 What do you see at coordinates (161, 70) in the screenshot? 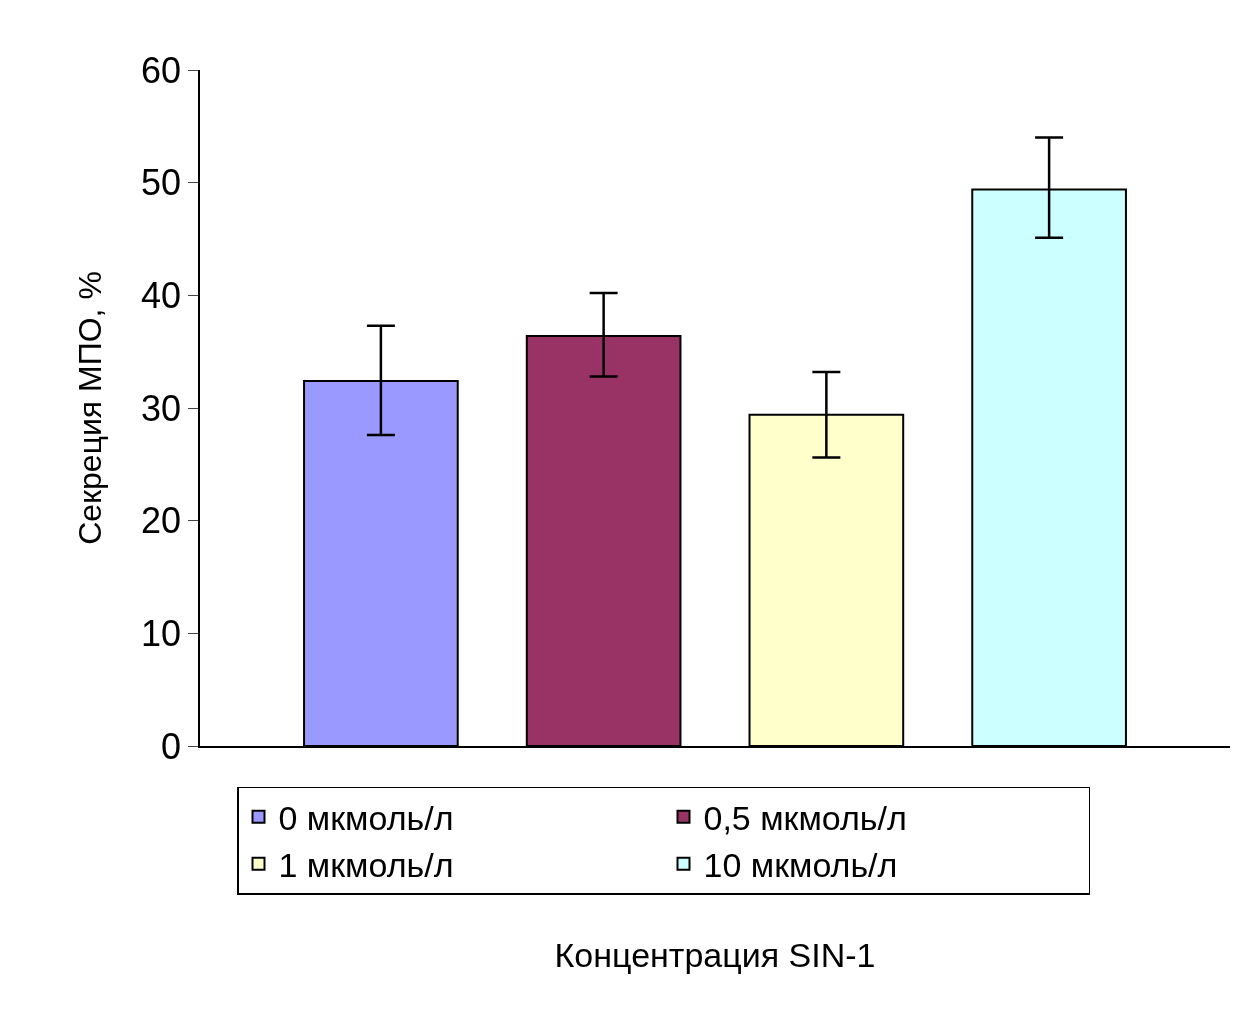
I see `y-tick-label: 60` at bounding box center [161, 70].